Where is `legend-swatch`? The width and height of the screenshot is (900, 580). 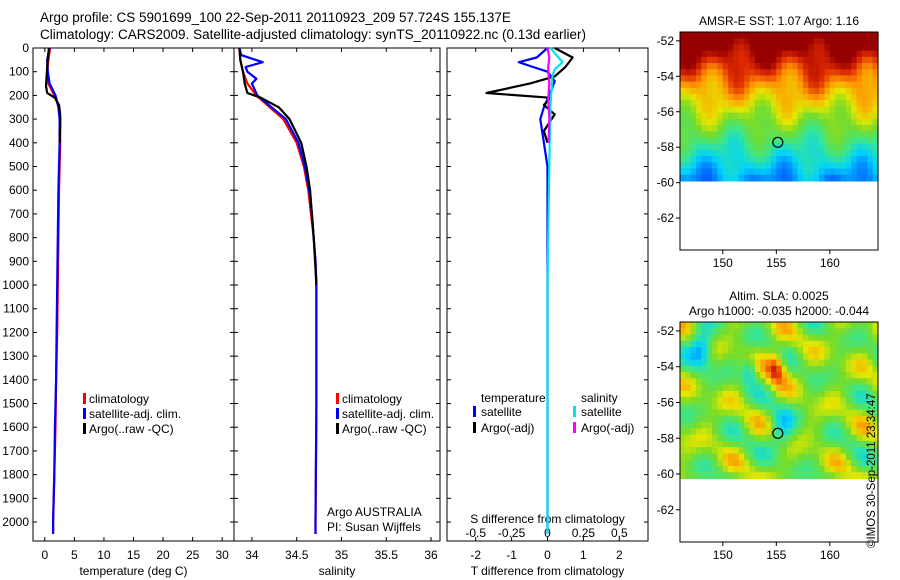 legend-swatch is located at coordinates (84, 413).